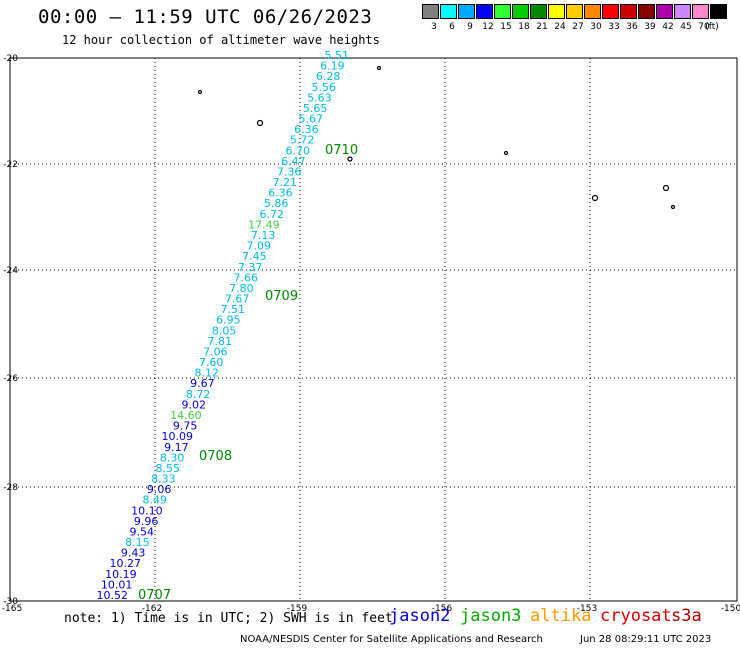 Image resolution: width=740 pixels, height=650 pixels. I want to click on wave-height-label: 7.66, so click(246, 277).